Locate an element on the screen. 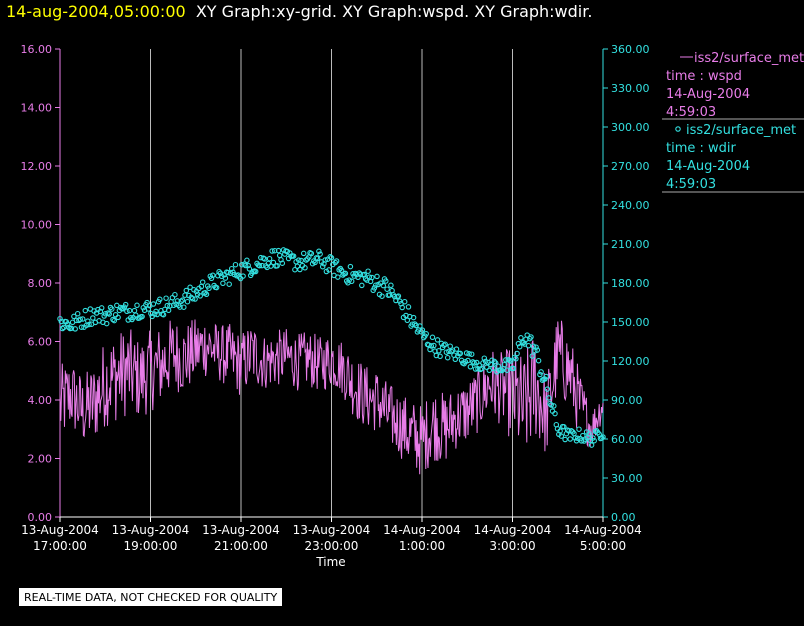 This screenshot has height=626, width=804. left-tick-label: 0.00 is located at coordinates (40, 517).